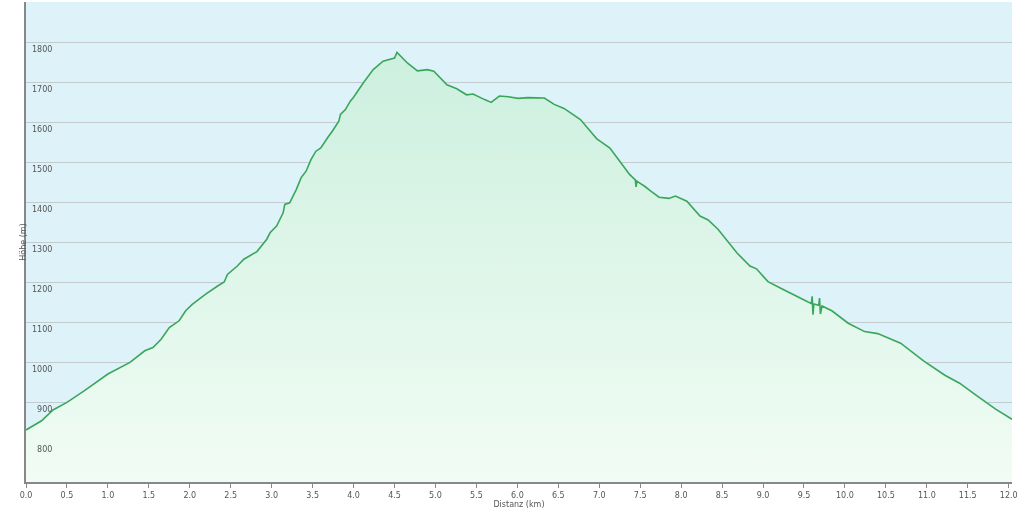 This screenshot has height=510, width=1024. I want to click on x-tick-label: 4.0, so click(353, 495).